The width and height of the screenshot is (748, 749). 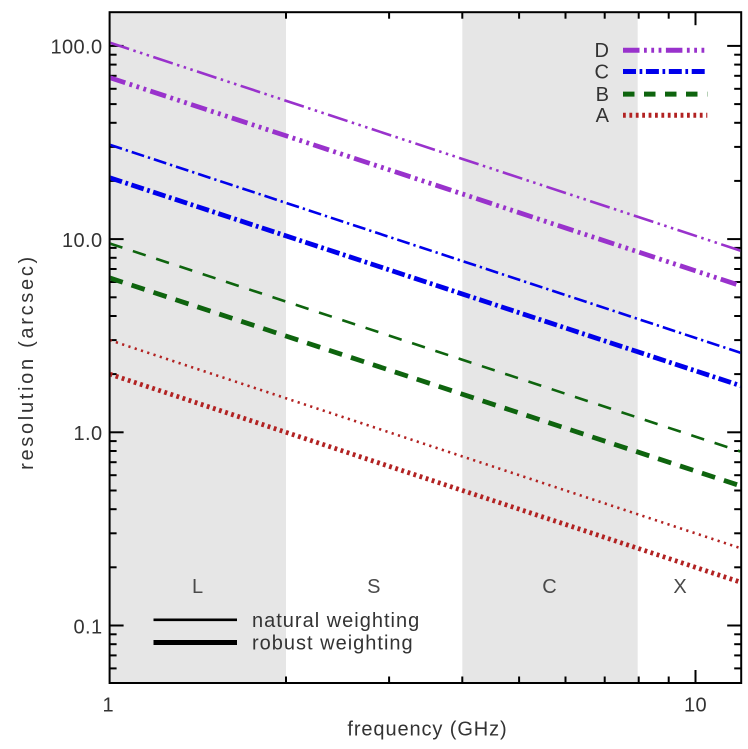 I want to click on svg-text: 1.0, so click(x=87, y=434).